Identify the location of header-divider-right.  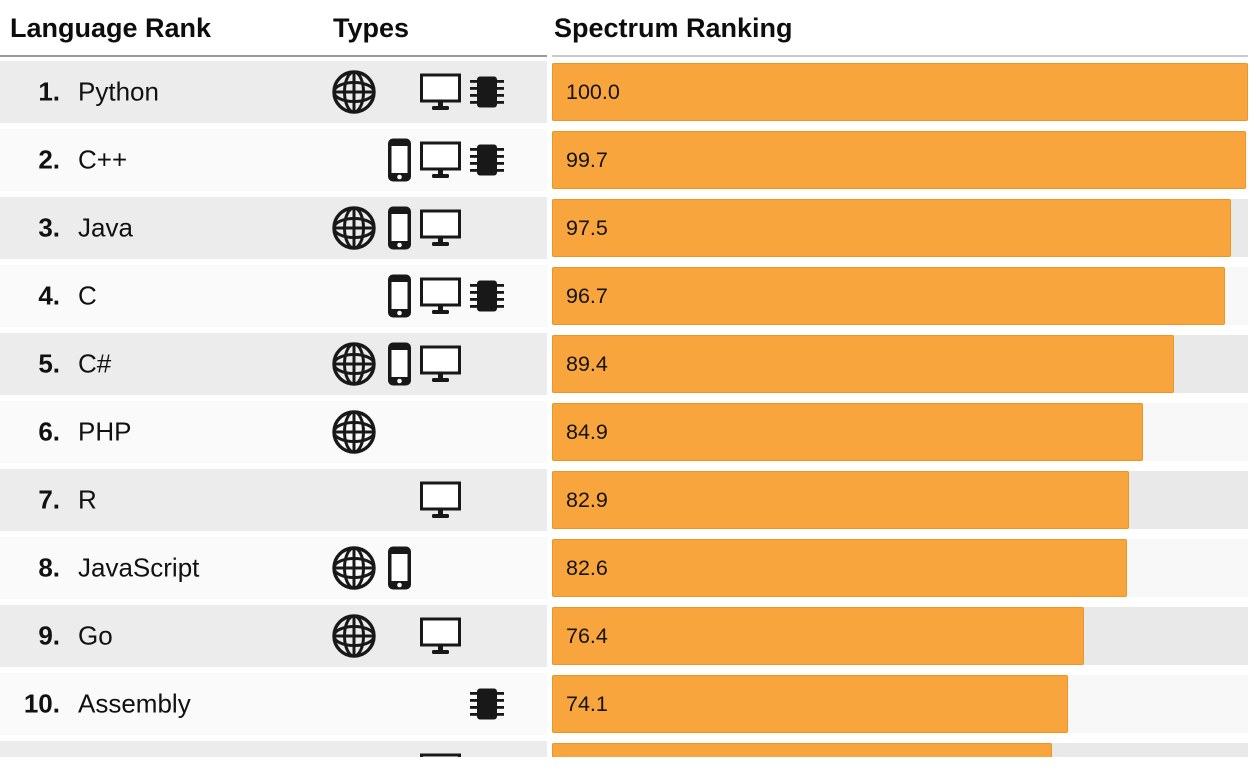
(900, 56).